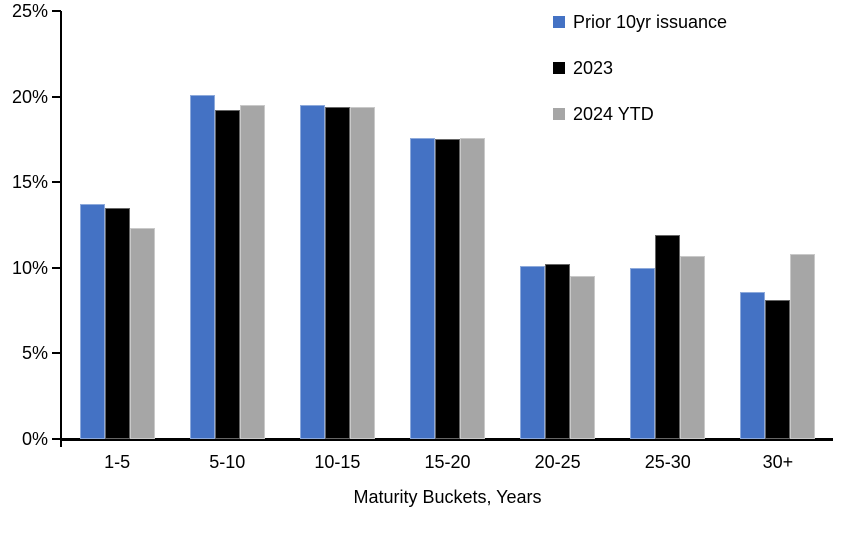 This screenshot has width=852, height=534. I want to click on y-tick-20-, so click(56, 96).